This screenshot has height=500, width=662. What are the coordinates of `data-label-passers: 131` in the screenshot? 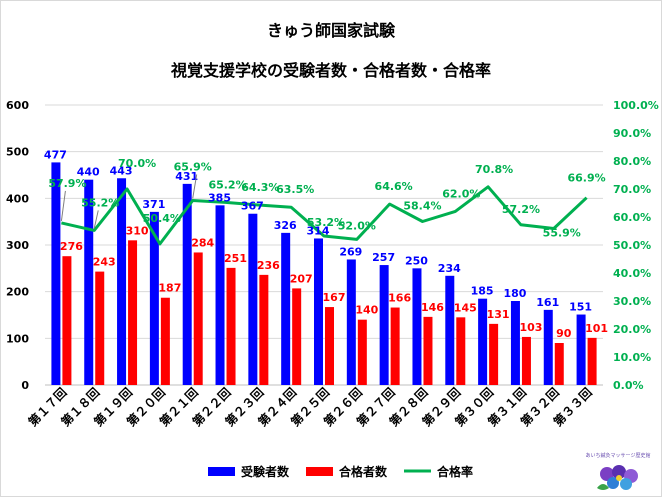 It's located at (498, 314).